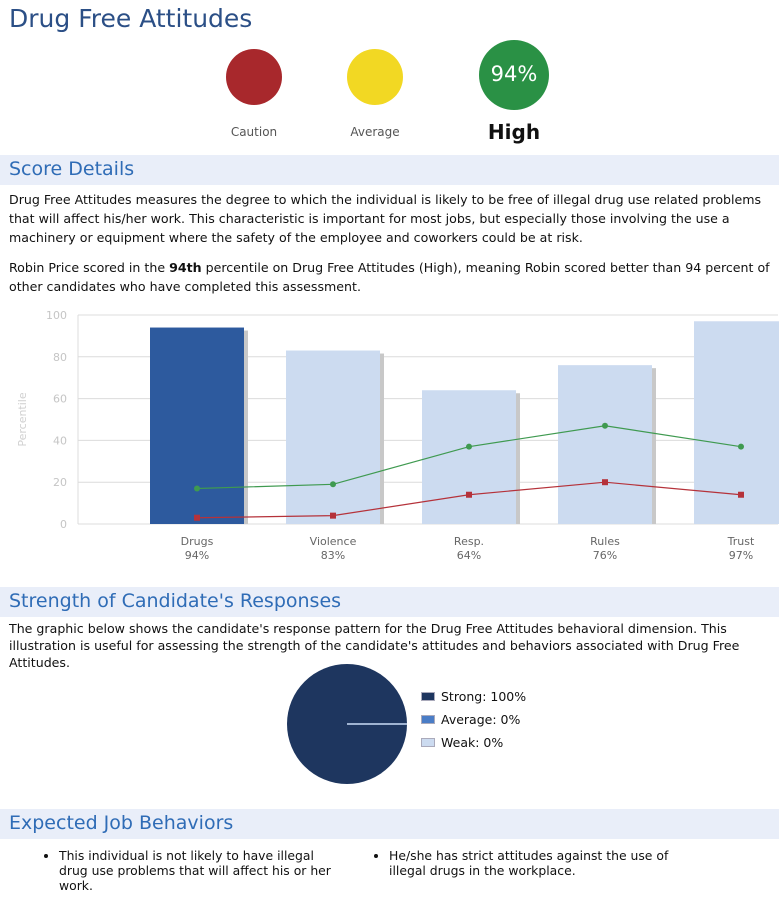  I want to click on caution-indicator, so click(254, 77).